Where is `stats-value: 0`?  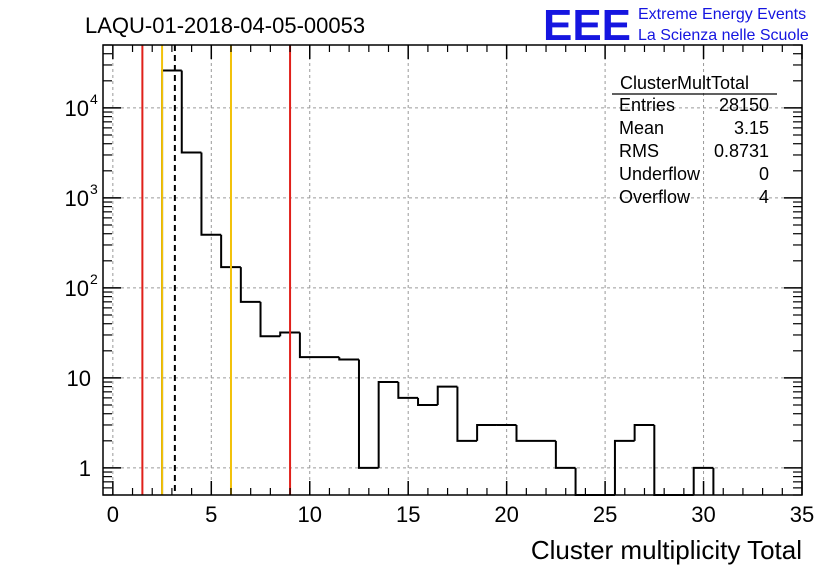
stats-value: 0 is located at coordinates (764, 174).